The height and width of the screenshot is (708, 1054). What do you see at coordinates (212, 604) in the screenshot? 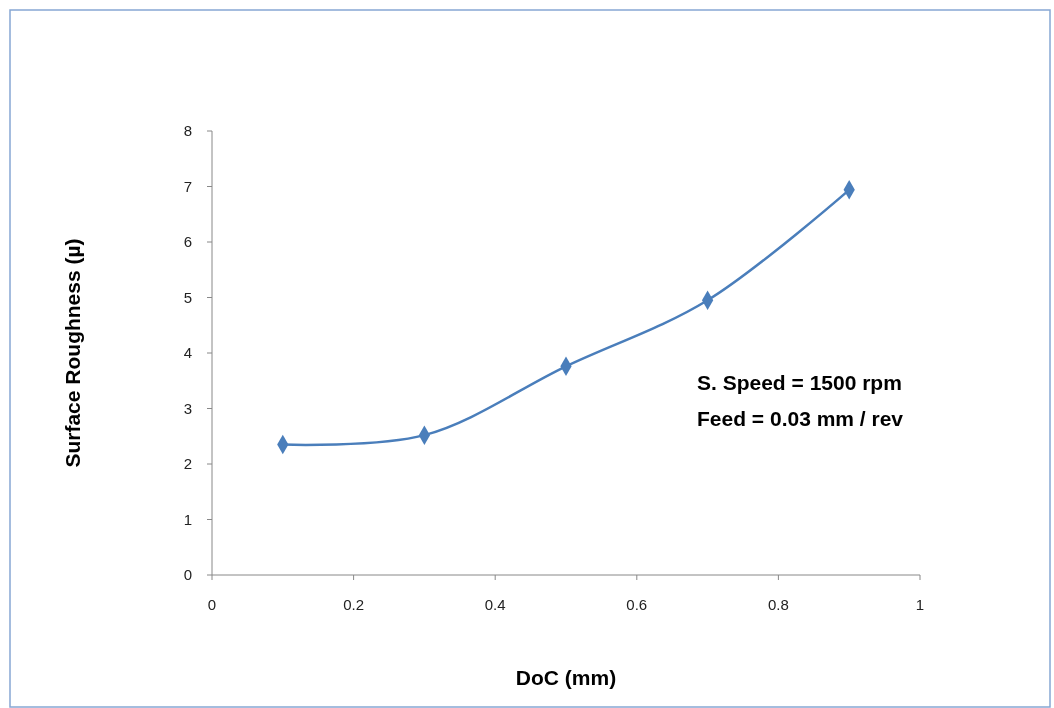
I see `x-tick-label: 0` at bounding box center [212, 604].